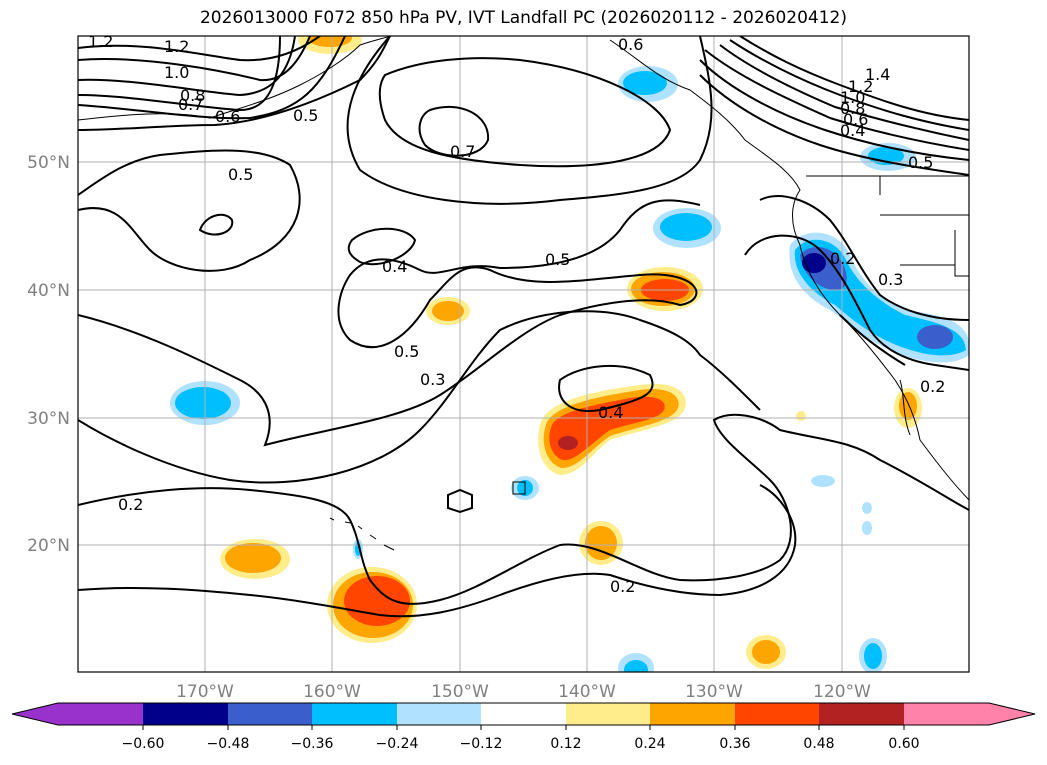 This screenshot has height=765, width=1047. What do you see at coordinates (649, 744) in the screenshot?
I see `colorbar-tick-label: 0.24` at bounding box center [649, 744].